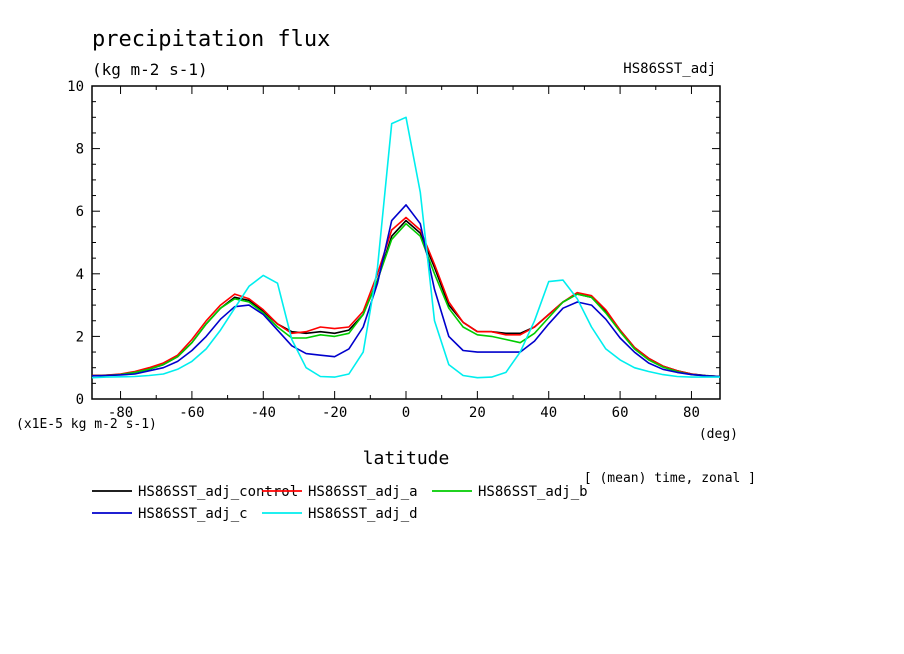 The height and width of the screenshot is (654, 904). I want to click on x-tick-label: 80, so click(691, 413).